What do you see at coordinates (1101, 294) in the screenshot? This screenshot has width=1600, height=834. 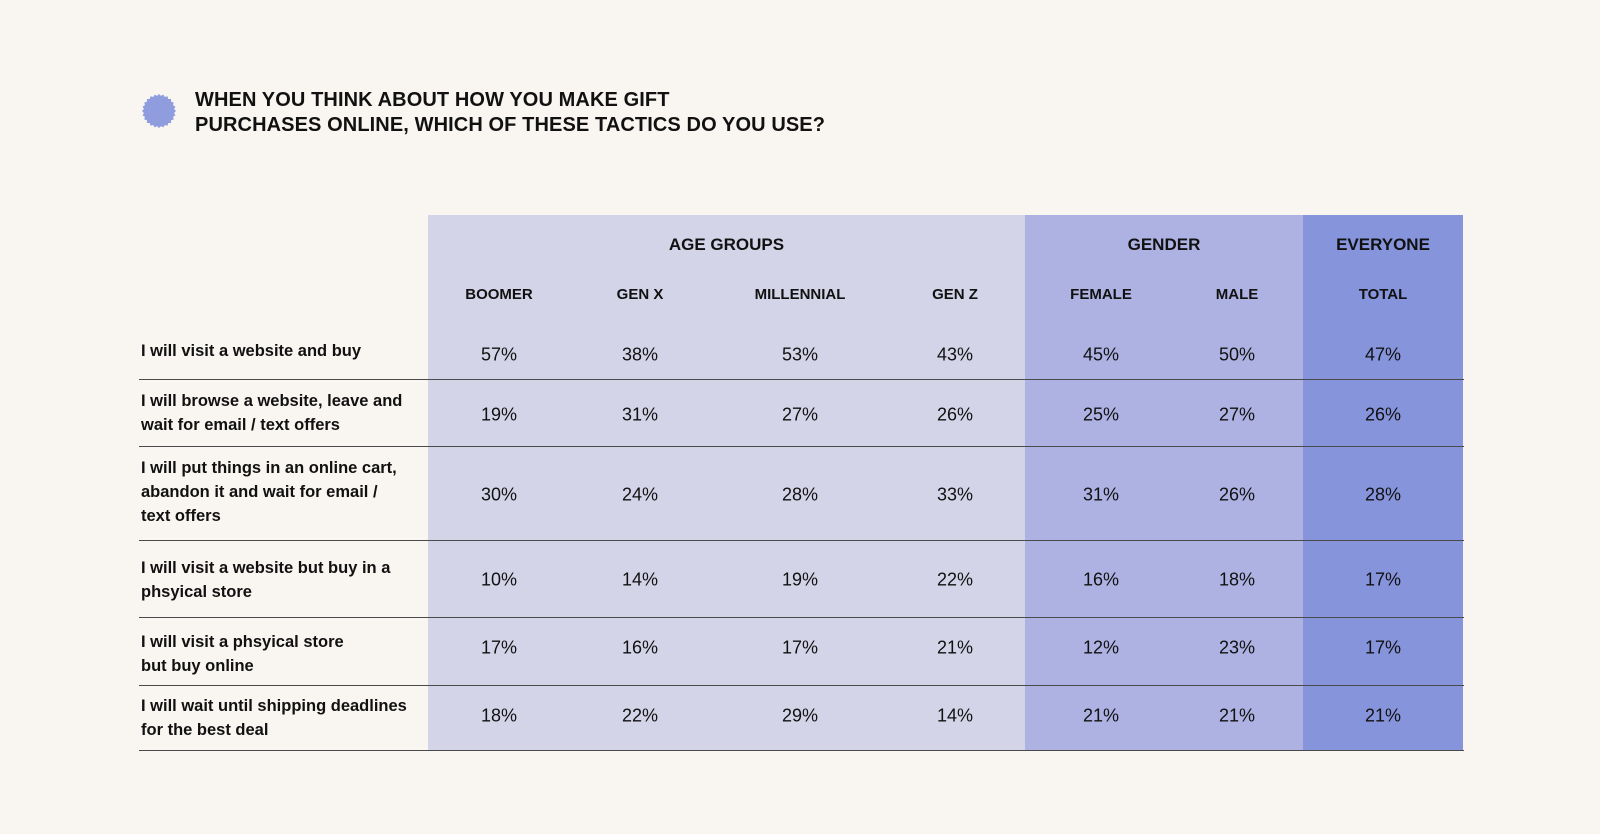 I see `column-header-female: FEMALE` at bounding box center [1101, 294].